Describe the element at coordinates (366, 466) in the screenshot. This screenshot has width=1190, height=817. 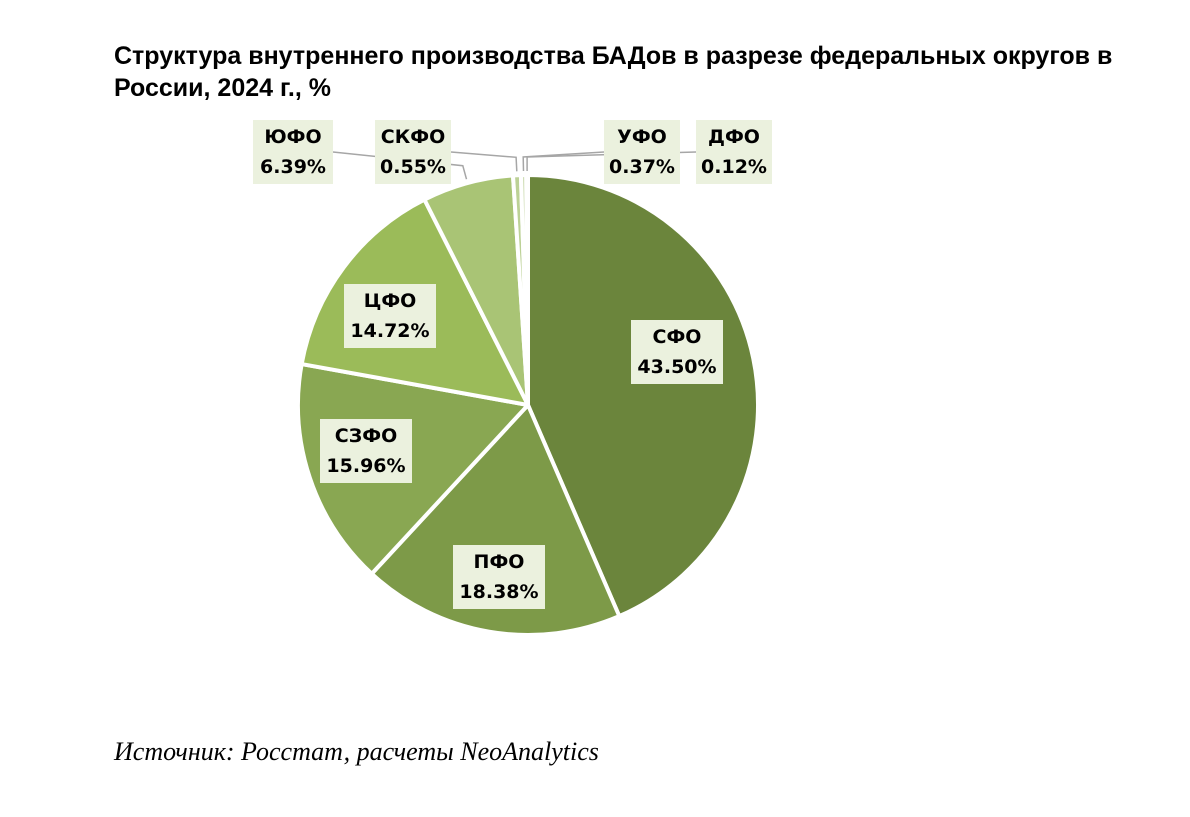
I see `data-label-value: 15.96%` at that location.